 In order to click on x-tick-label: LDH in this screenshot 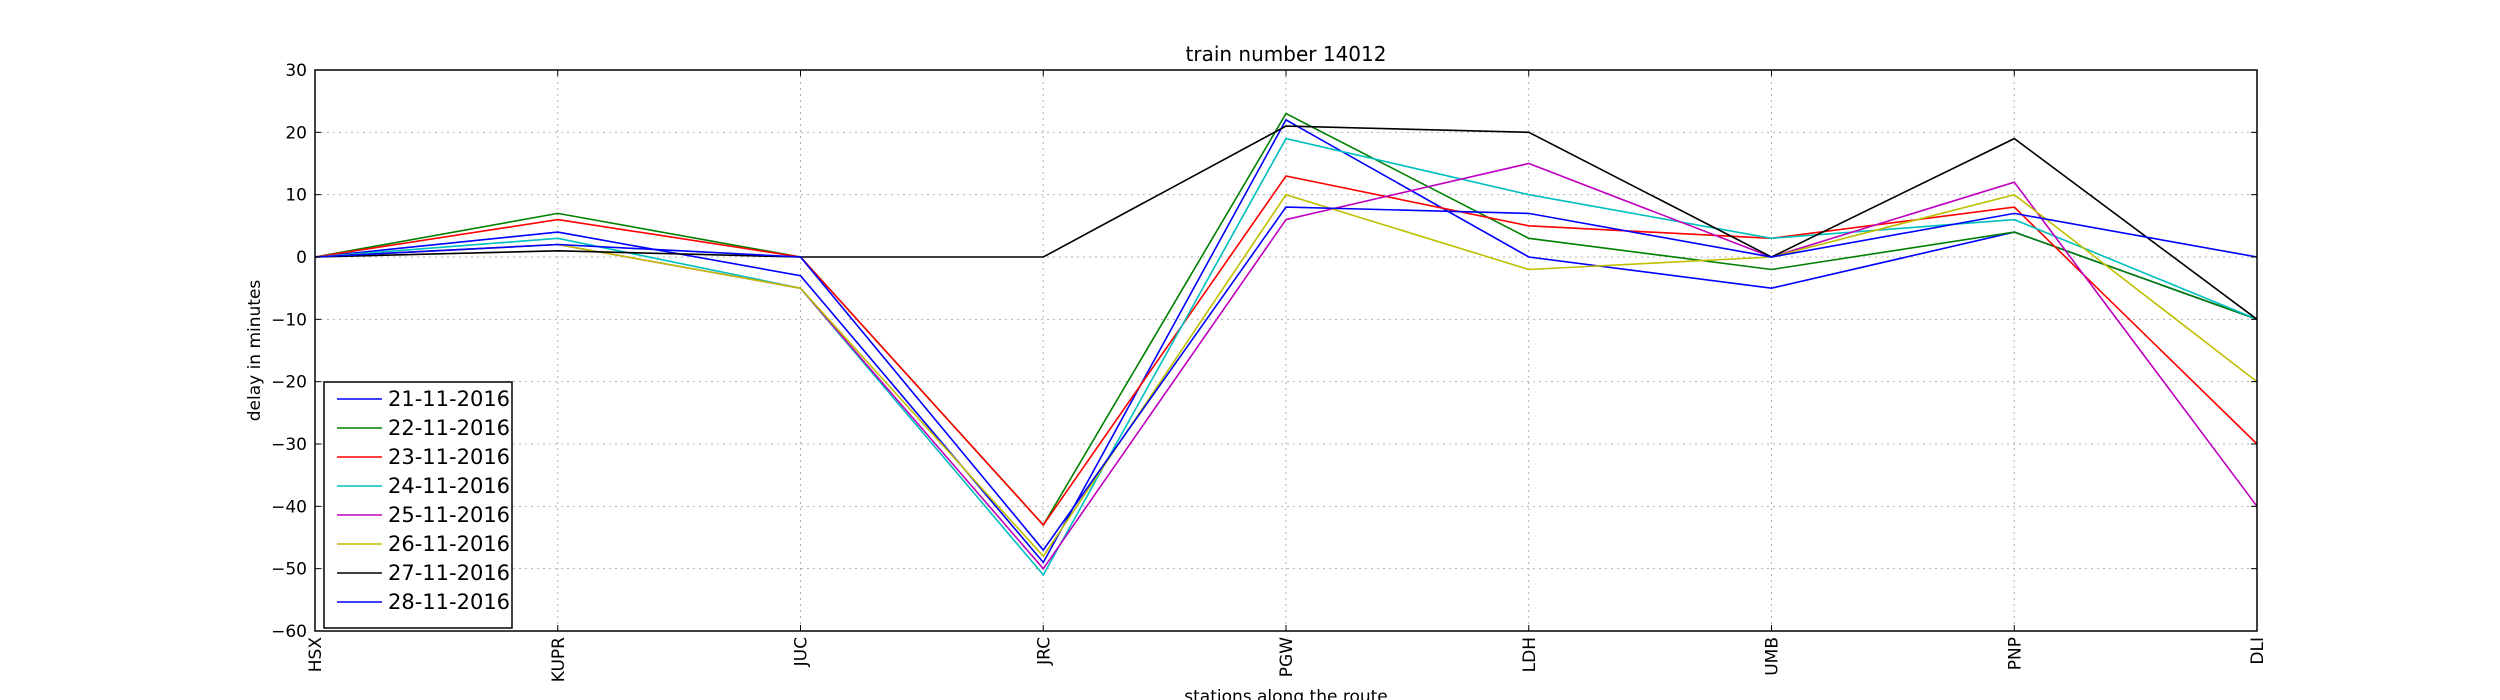, I will do `click(1530, 654)`.